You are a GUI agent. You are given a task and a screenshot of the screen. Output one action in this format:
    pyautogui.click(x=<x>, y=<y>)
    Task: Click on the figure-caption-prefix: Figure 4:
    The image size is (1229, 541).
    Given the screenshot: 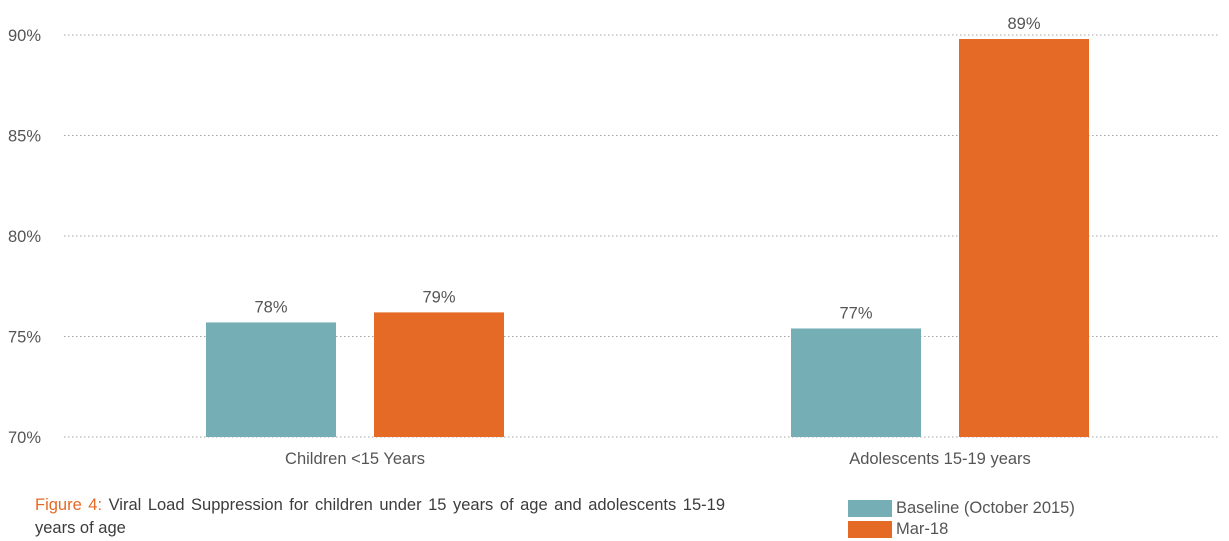 What is the action you would take?
    pyautogui.click(x=69, y=505)
    